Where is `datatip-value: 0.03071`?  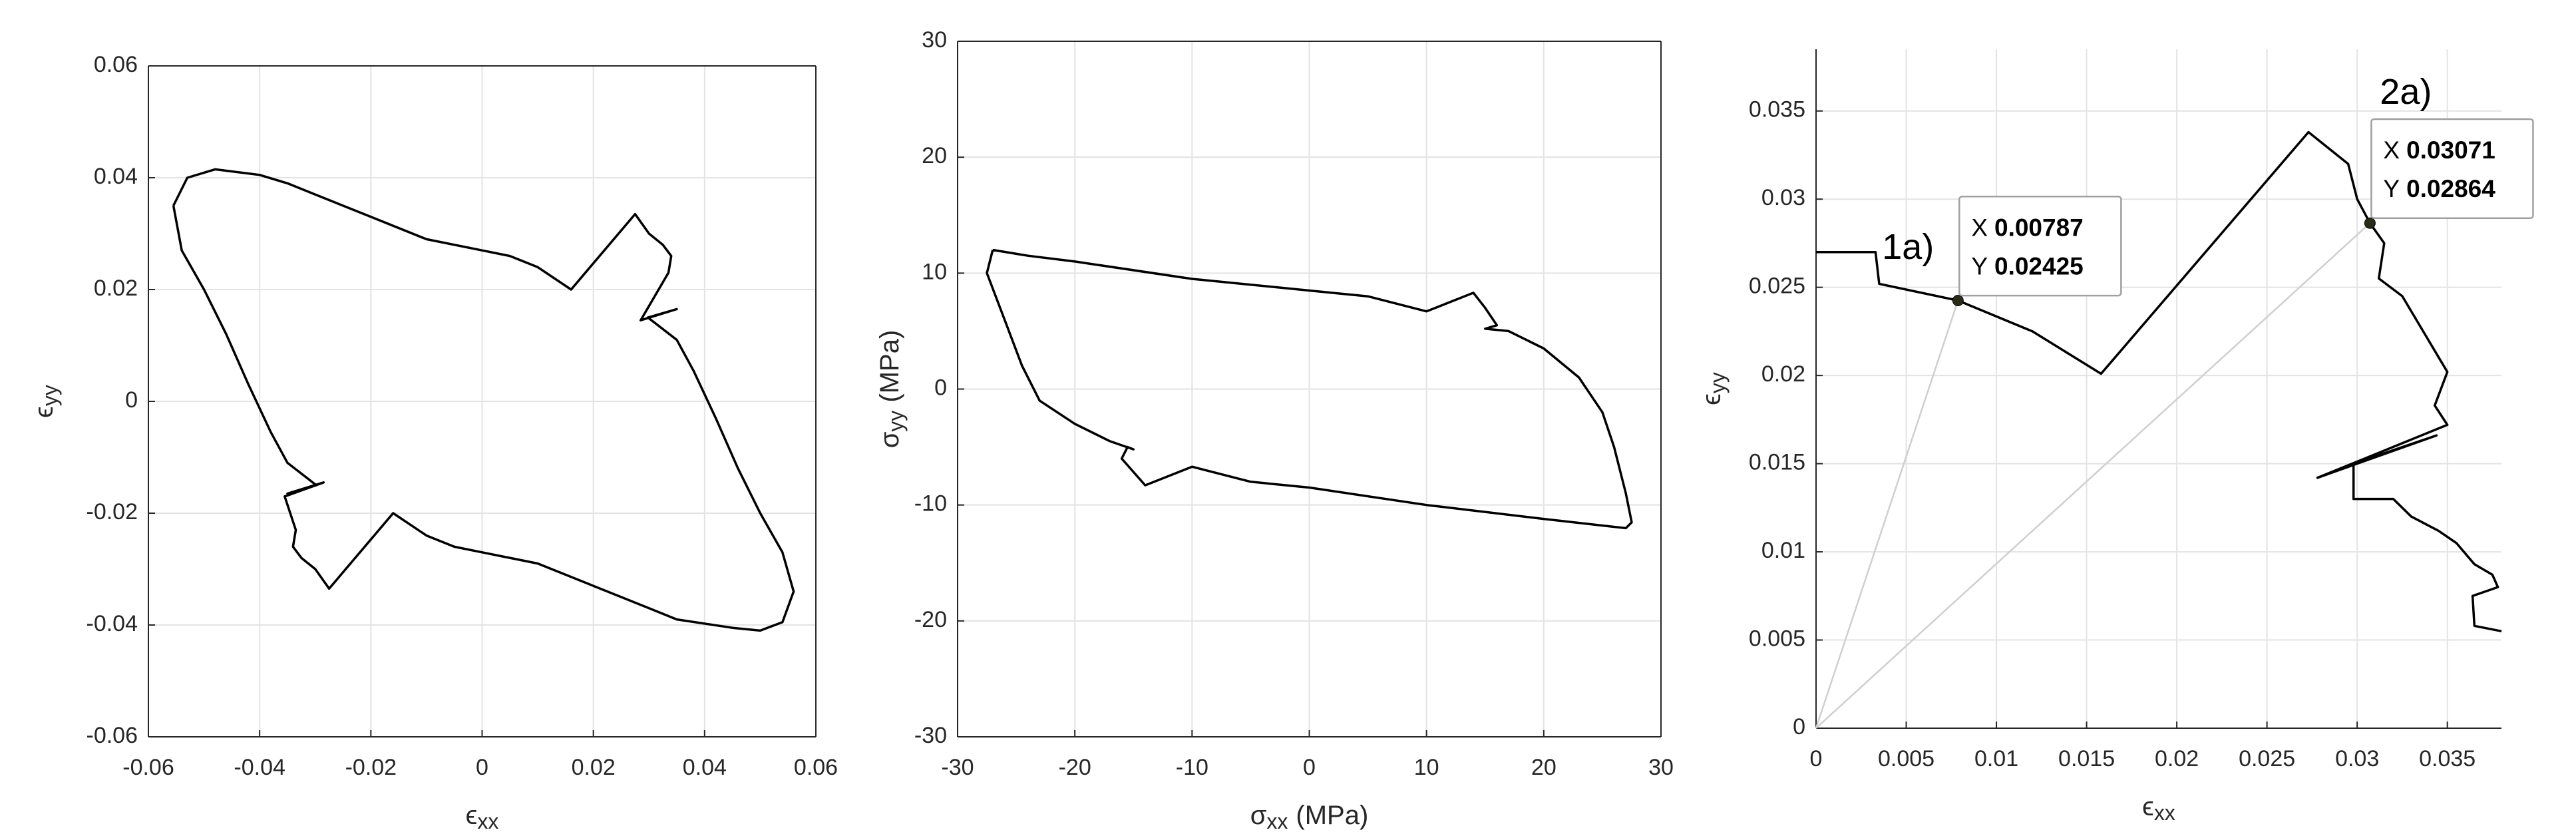 datatip-value: 0.03071 is located at coordinates (2450, 150).